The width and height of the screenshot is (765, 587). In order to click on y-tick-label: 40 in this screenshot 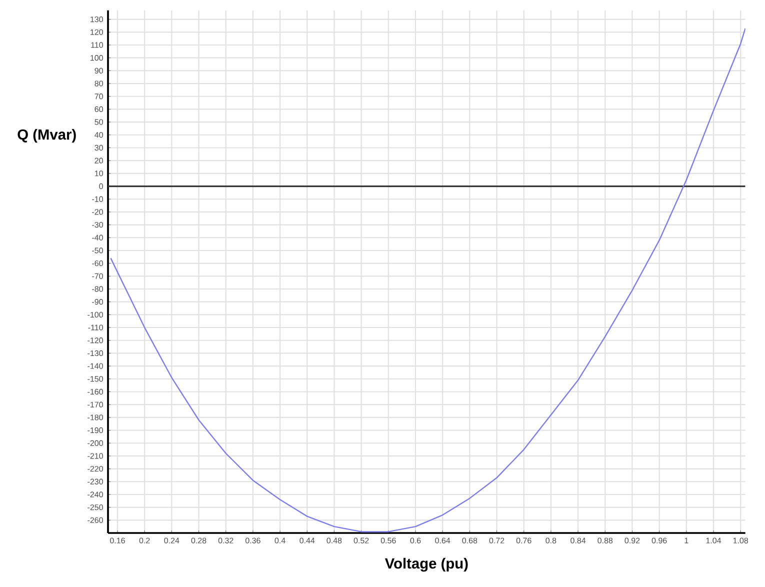, I will do `click(98, 135)`.